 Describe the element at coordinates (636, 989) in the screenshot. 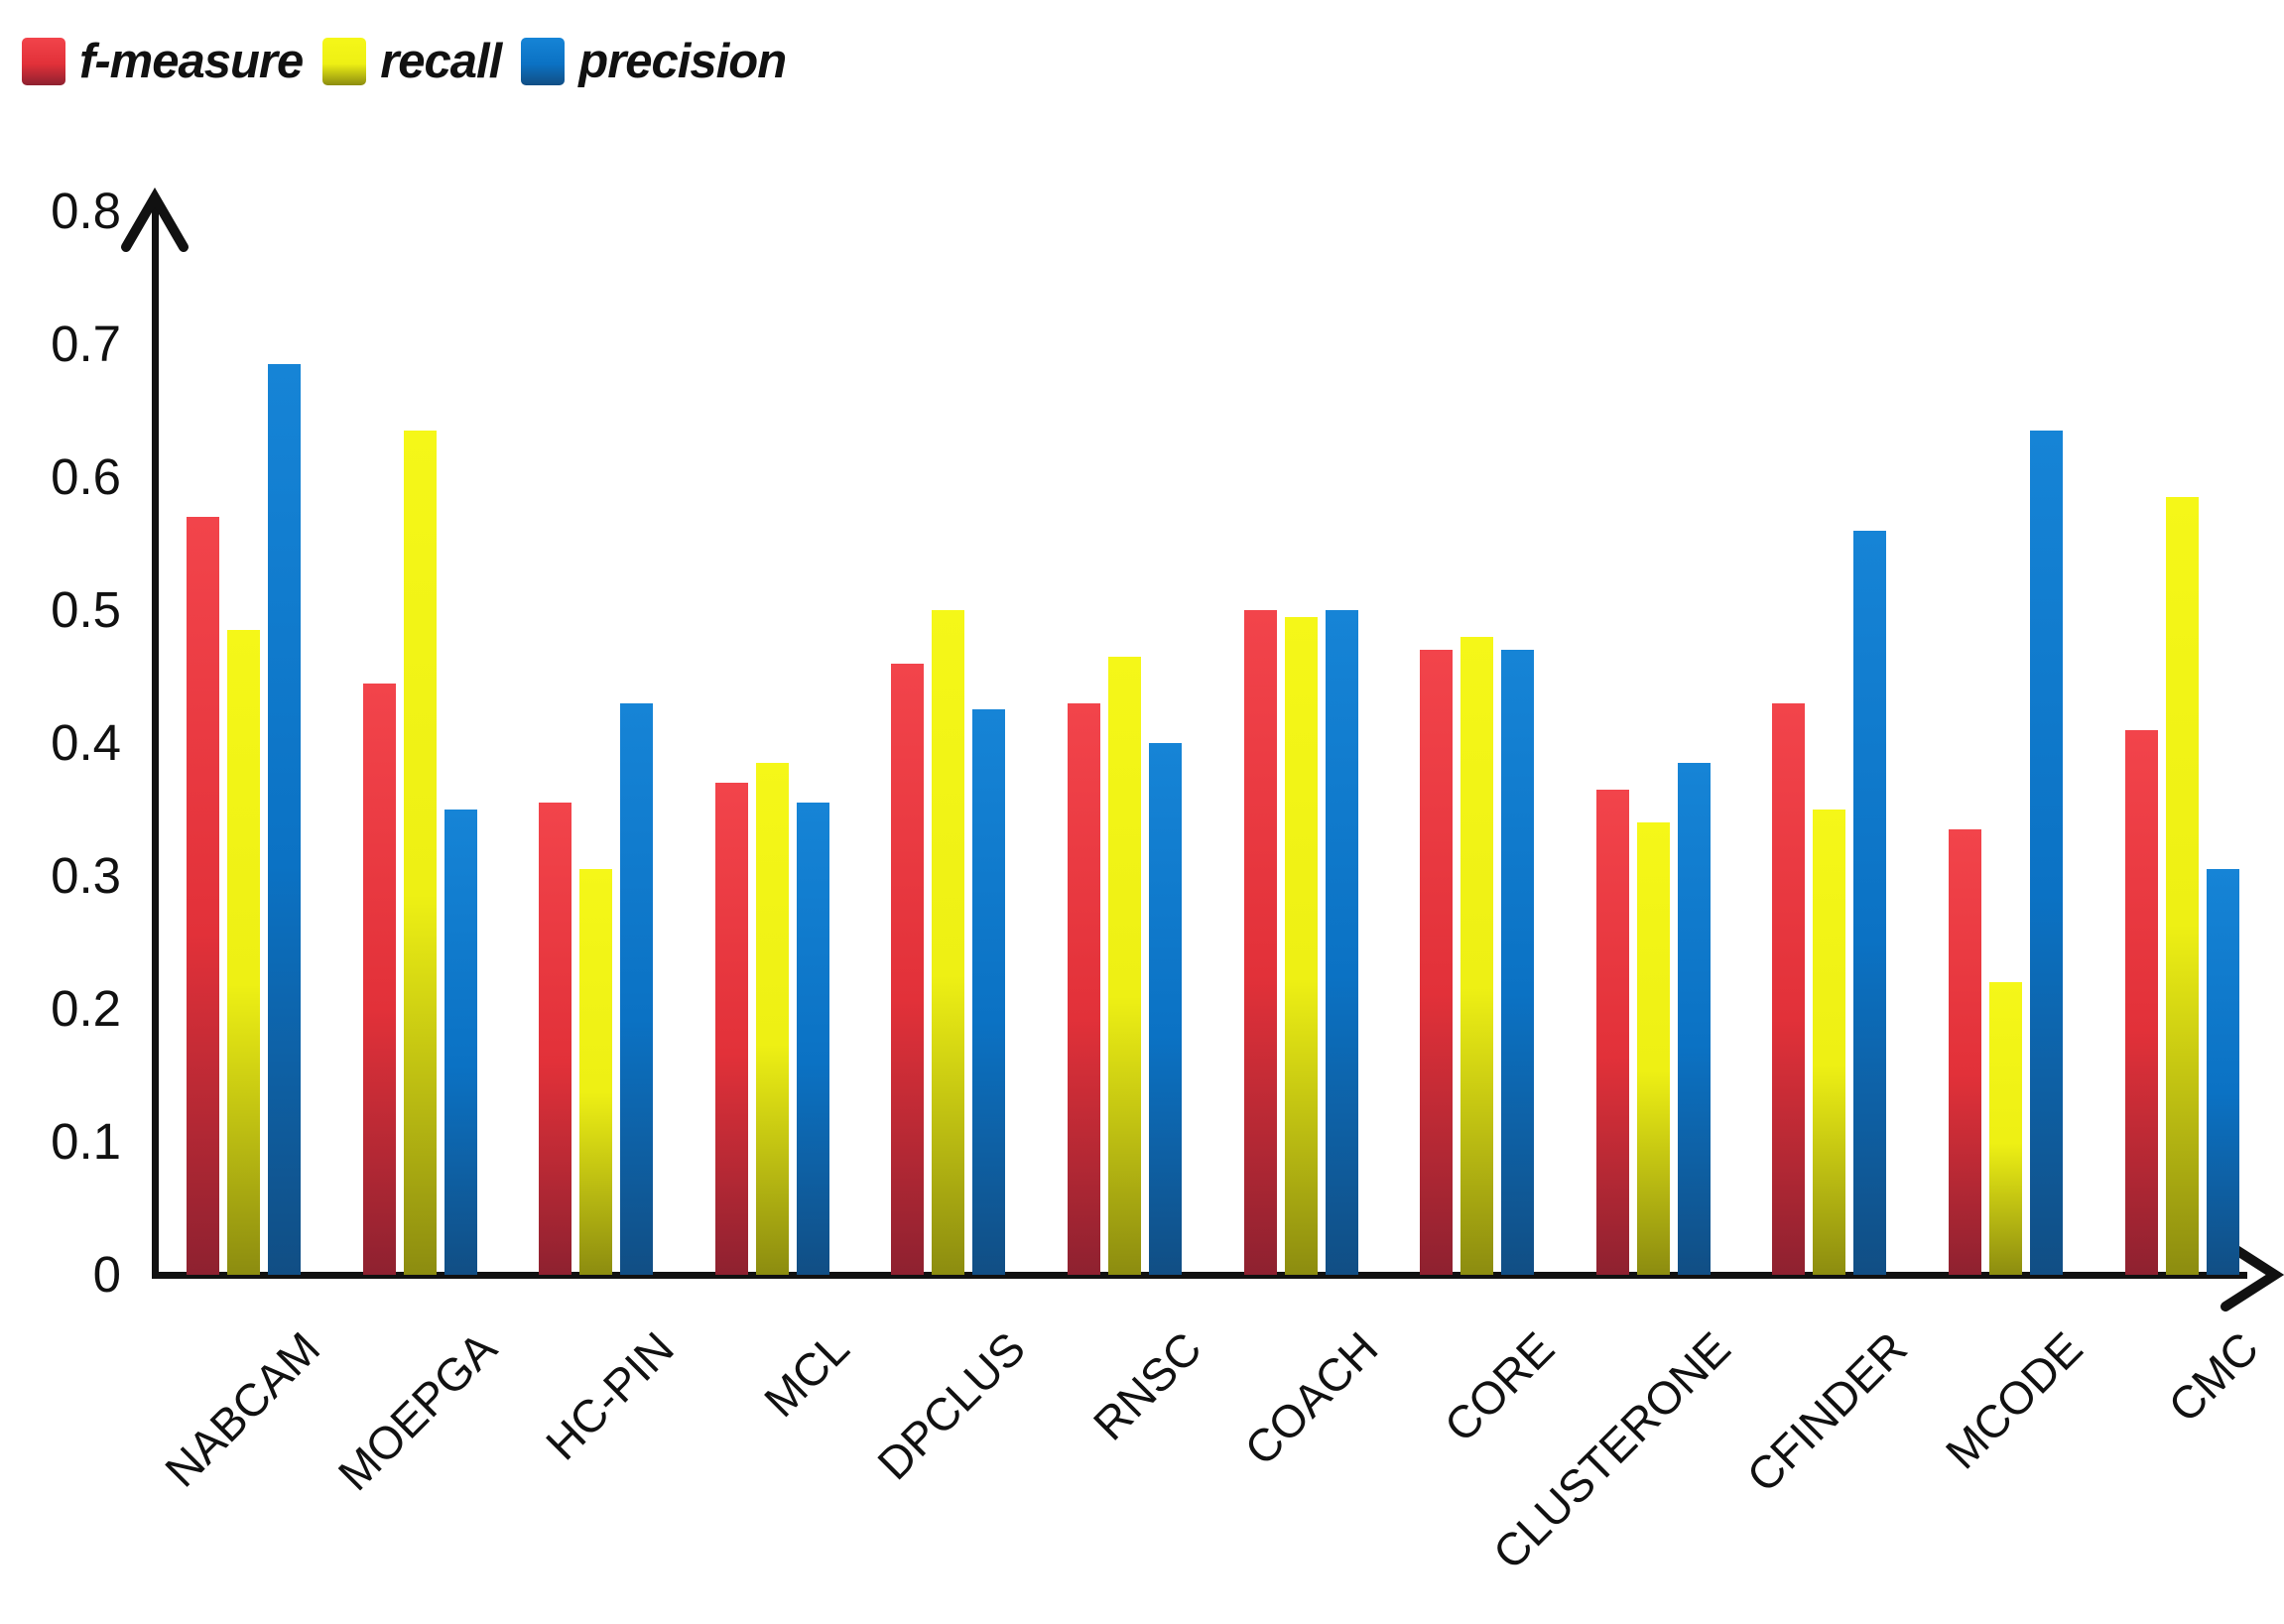

I see `bar-HC-PIN-precision` at that location.